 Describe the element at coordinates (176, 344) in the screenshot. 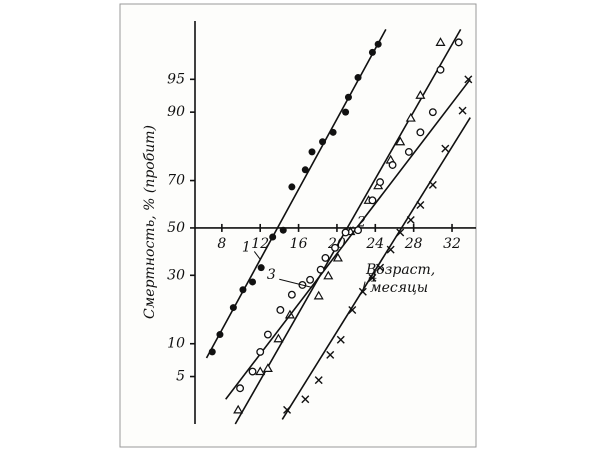

I see `y-tick-label: 10` at that location.